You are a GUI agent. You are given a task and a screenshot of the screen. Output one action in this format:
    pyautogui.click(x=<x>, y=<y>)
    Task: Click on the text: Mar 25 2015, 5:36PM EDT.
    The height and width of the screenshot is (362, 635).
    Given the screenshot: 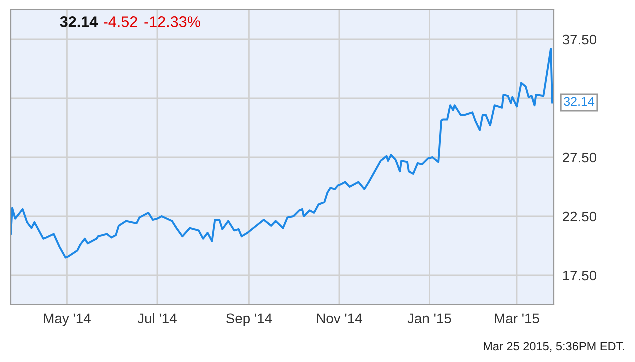 What is the action you would take?
    pyautogui.click(x=554, y=347)
    